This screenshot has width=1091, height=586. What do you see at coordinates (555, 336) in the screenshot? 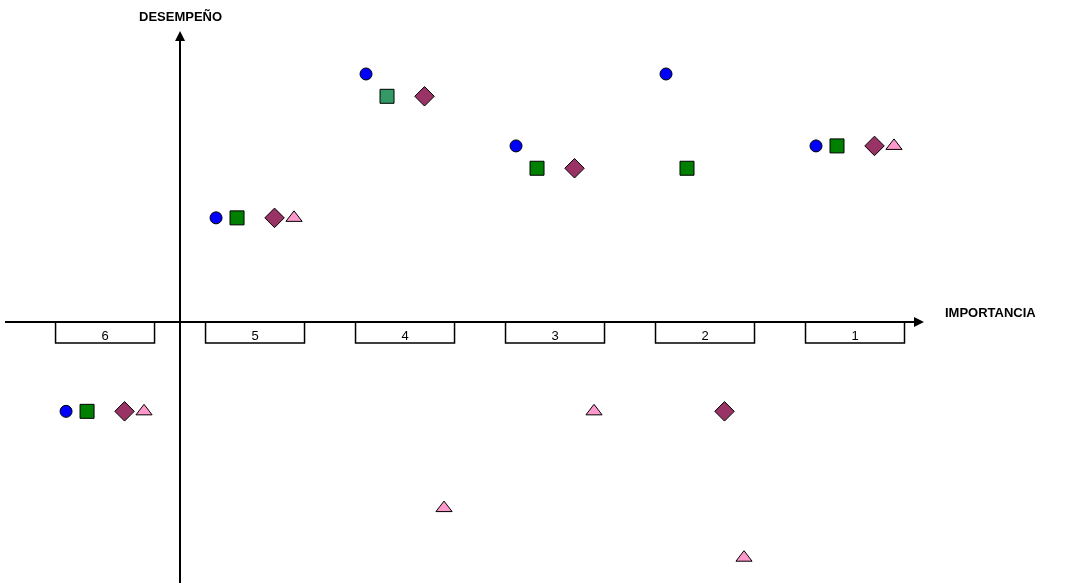
I see `x-tick-label: 3` at bounding box center [555, 336].